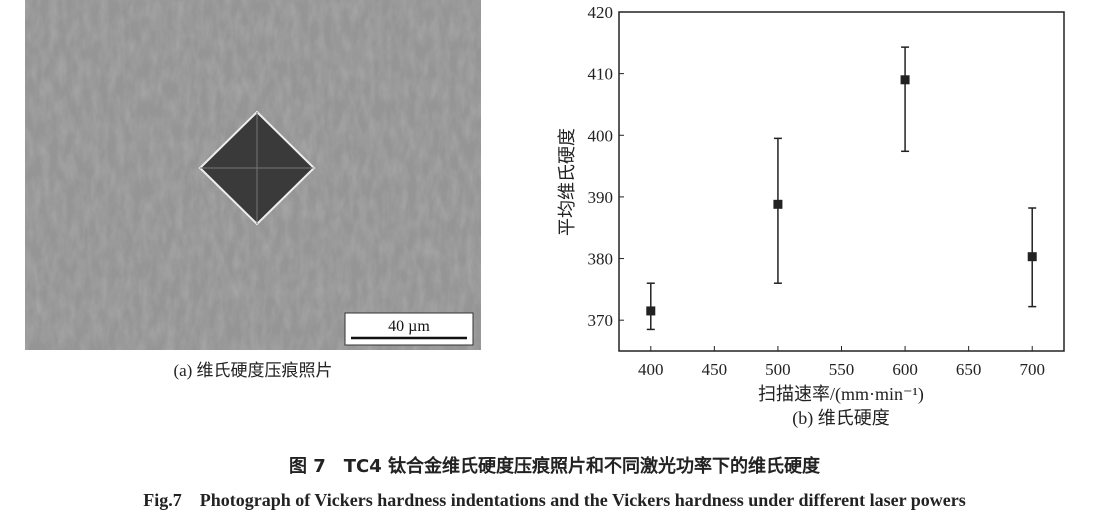 This screenshot has height=522, width=1109. What do you see at coordinates (841, 394) in the screenshot?
I see `x-axis-label: 扫描速率/(mm·min⁻¹)` at bounding box center [841, 394].